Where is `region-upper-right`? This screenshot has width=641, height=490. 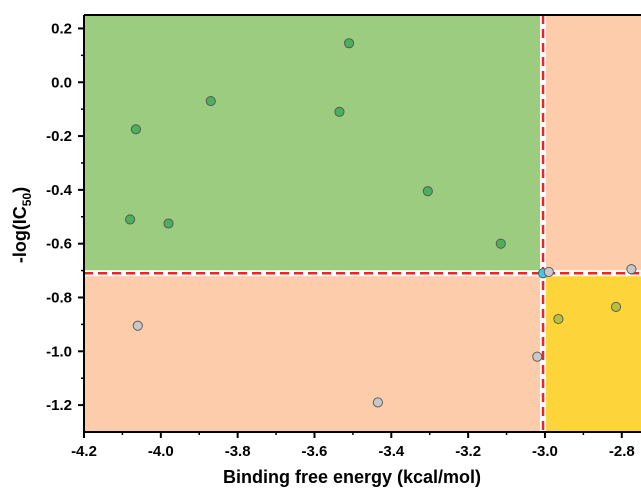
region-upper-right is located at coordinates (592, 144).